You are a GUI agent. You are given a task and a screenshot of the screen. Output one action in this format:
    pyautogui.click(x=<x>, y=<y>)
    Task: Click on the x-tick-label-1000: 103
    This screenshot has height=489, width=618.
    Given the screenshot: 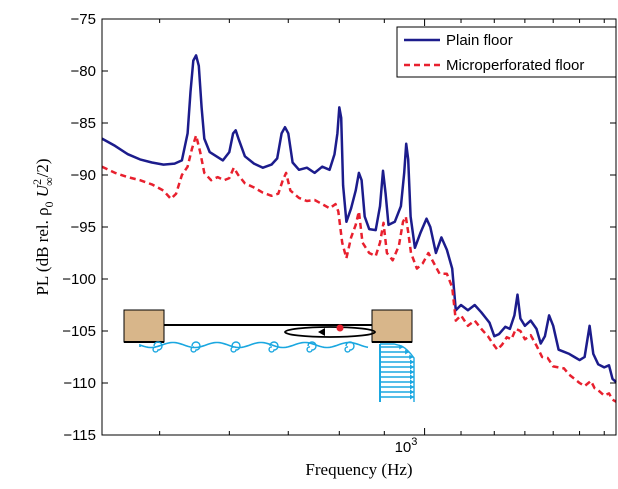 What is the action you would take?
    pyautogui.click(x=406, y=446)
    